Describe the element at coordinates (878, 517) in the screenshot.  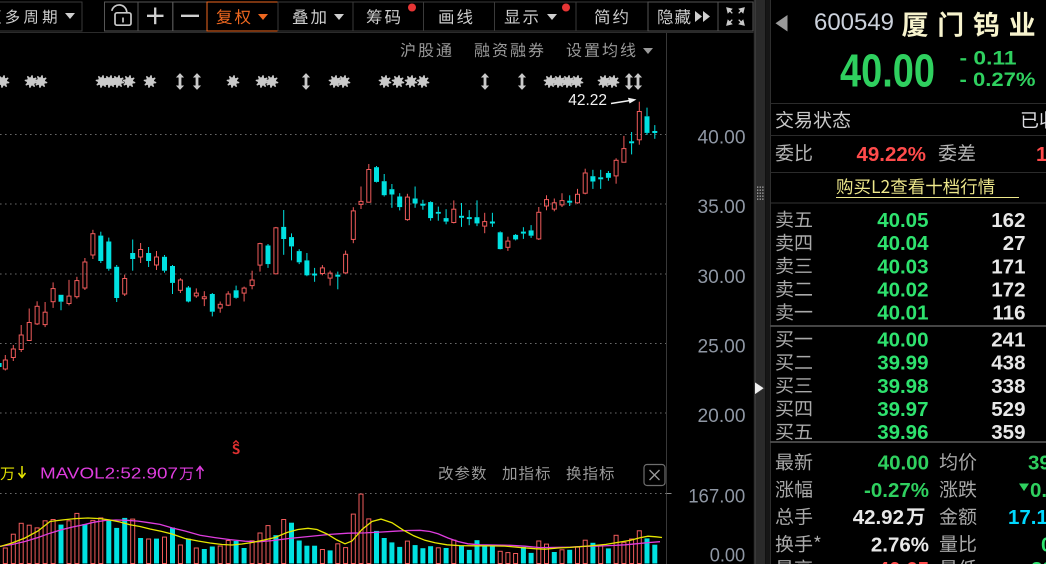
I see `svg-text: 42.92` at that location.